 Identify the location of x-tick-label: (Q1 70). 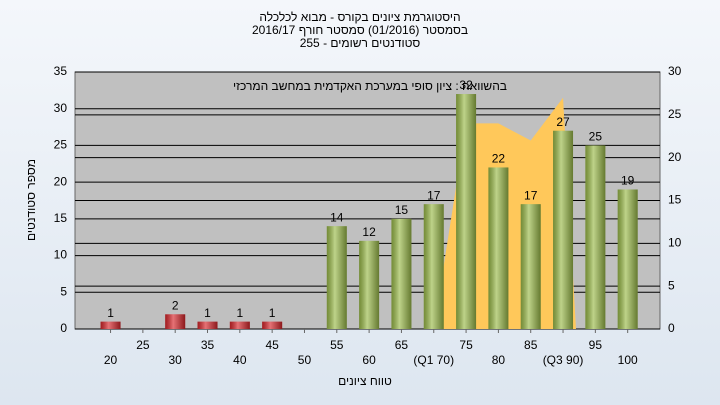
(433, 360).